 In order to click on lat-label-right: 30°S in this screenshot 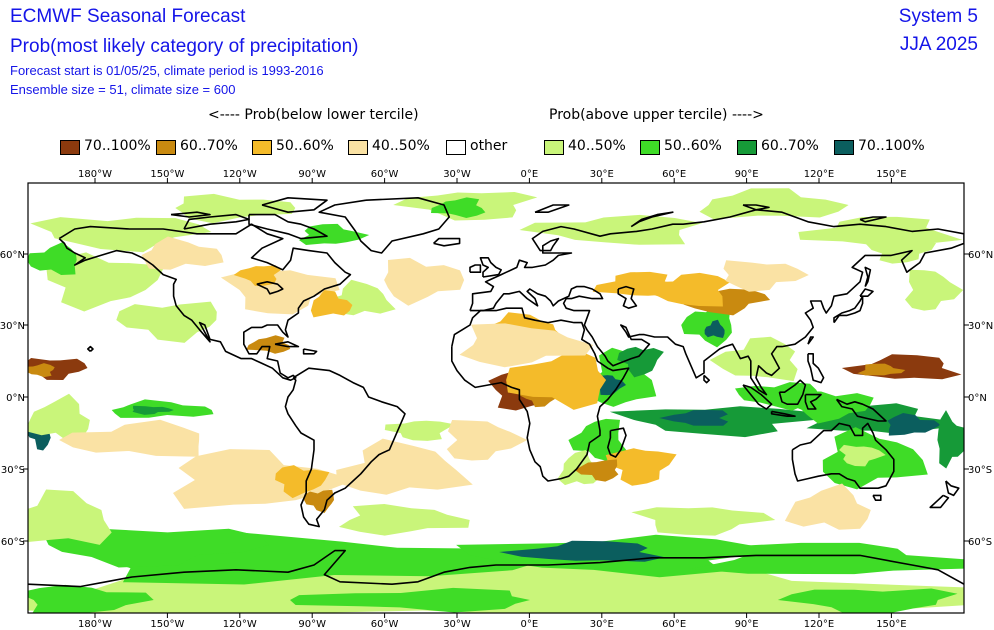, I will do `click(980, 470)`.